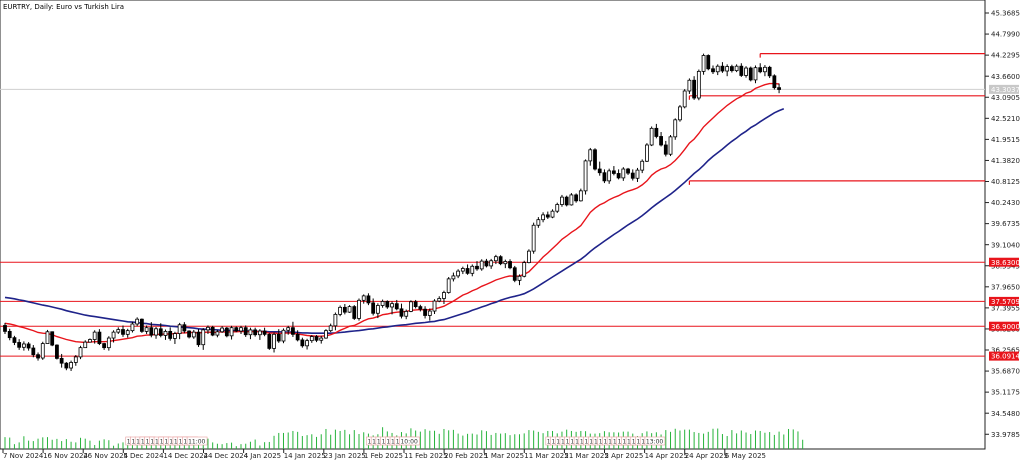 The width and height of the screenshot is (1024, 462). I want to click on x-tick-label: 14 Dec 2024, so click(185, 456).